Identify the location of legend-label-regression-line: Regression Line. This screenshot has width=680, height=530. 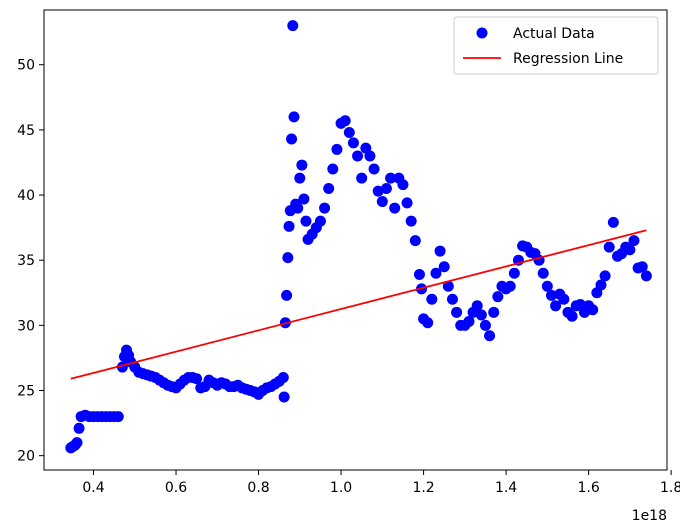
(568, 59).